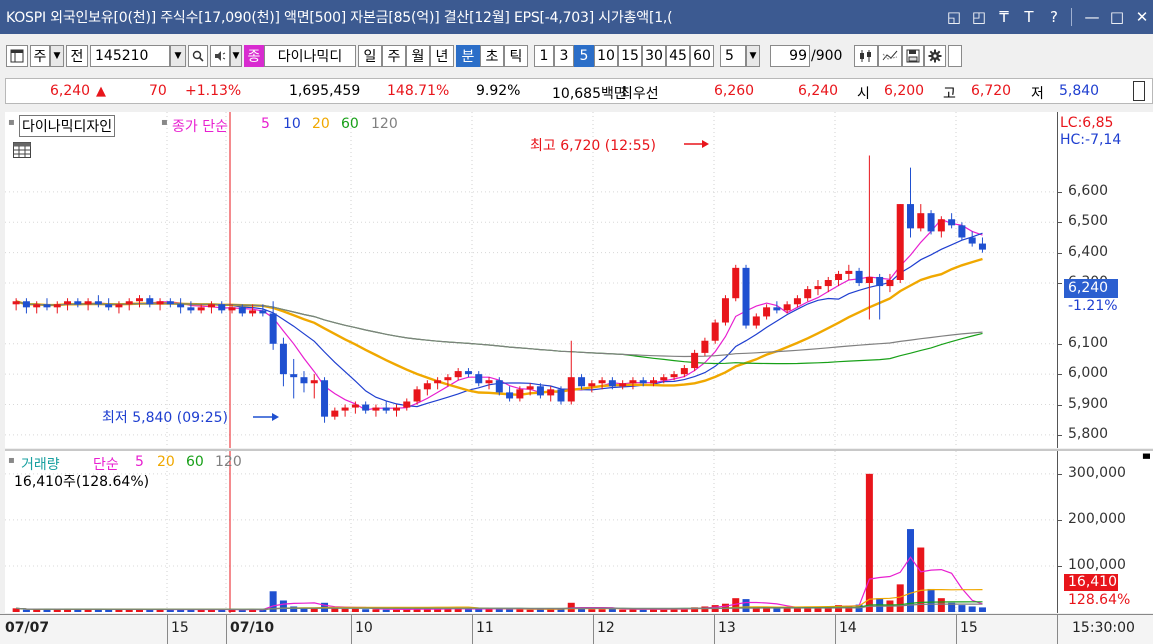  I want to click on close-icon: ✕, so click(1142, 17).